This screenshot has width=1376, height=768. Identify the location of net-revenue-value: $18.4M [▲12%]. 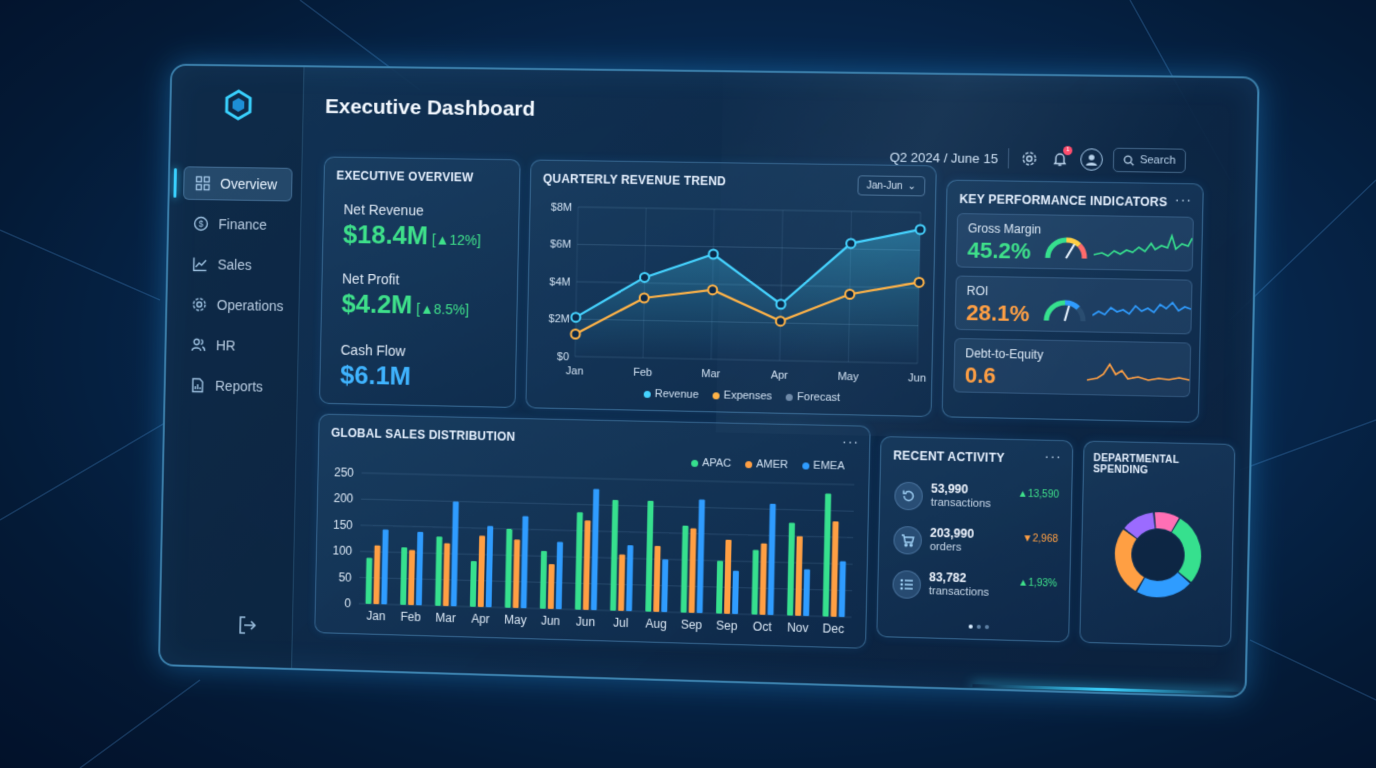
(412, 235).